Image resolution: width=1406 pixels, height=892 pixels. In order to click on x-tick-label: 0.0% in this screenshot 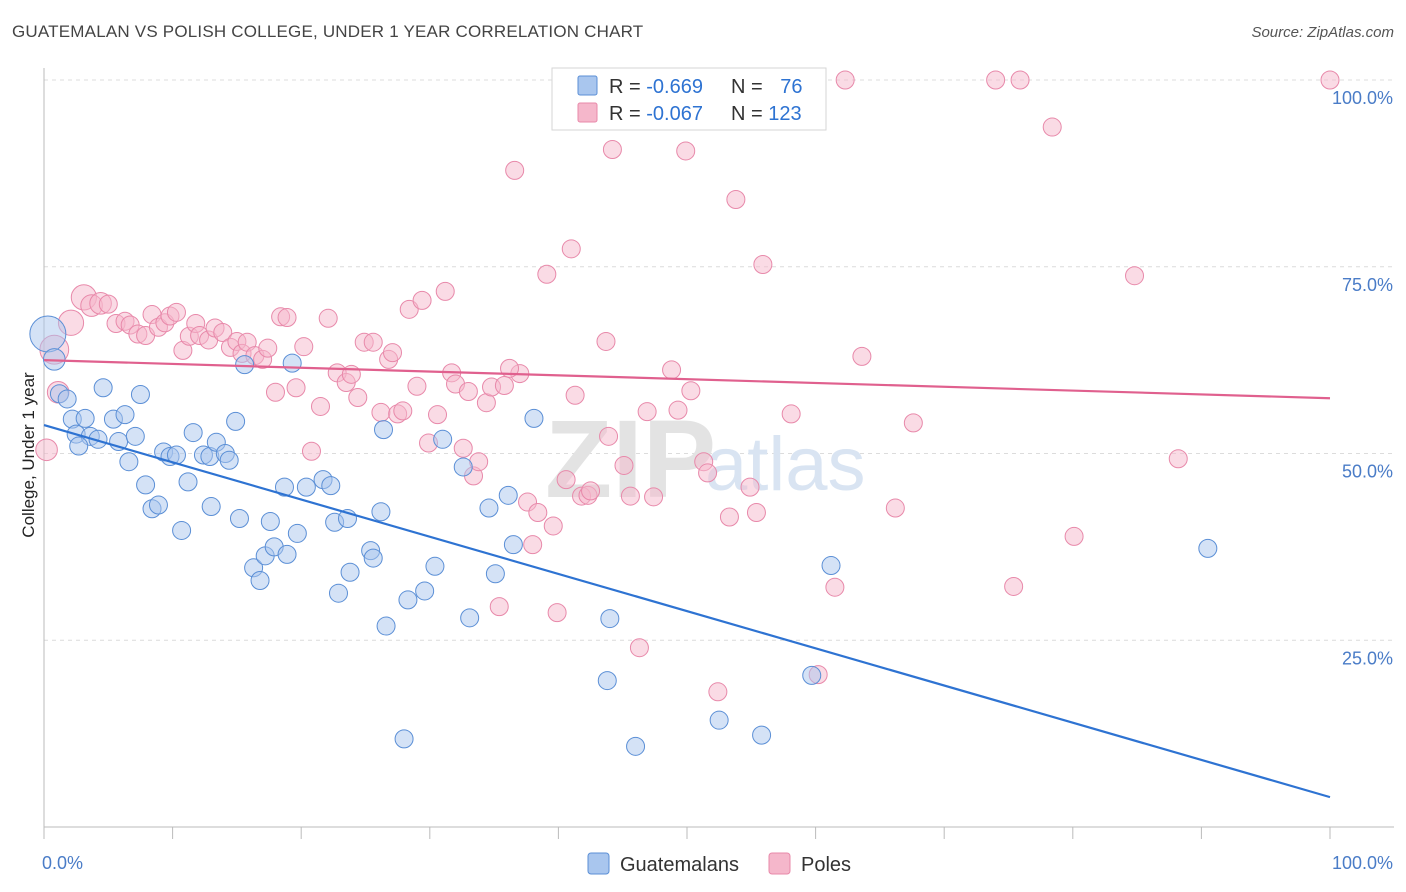, I will do `click(62, 863)`.